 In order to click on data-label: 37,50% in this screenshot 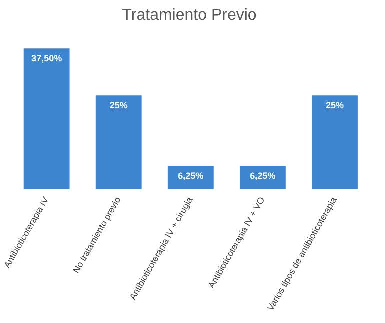, I will do `click(47, 59)`.